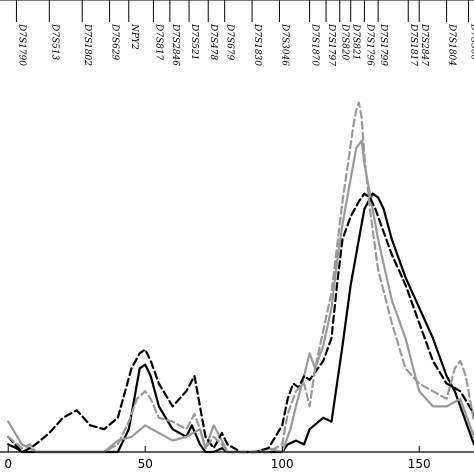  I want to click on marker-label: D7S1802, so click(87, 44).